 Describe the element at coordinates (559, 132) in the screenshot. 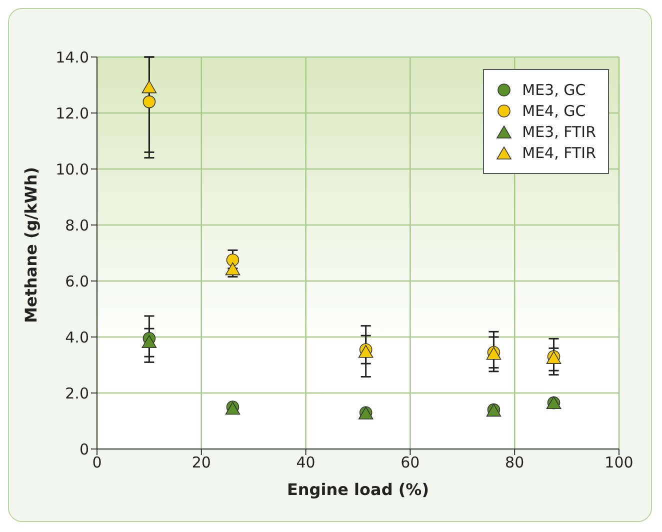

I see `legend-label: ME3, FTIR` at that location.